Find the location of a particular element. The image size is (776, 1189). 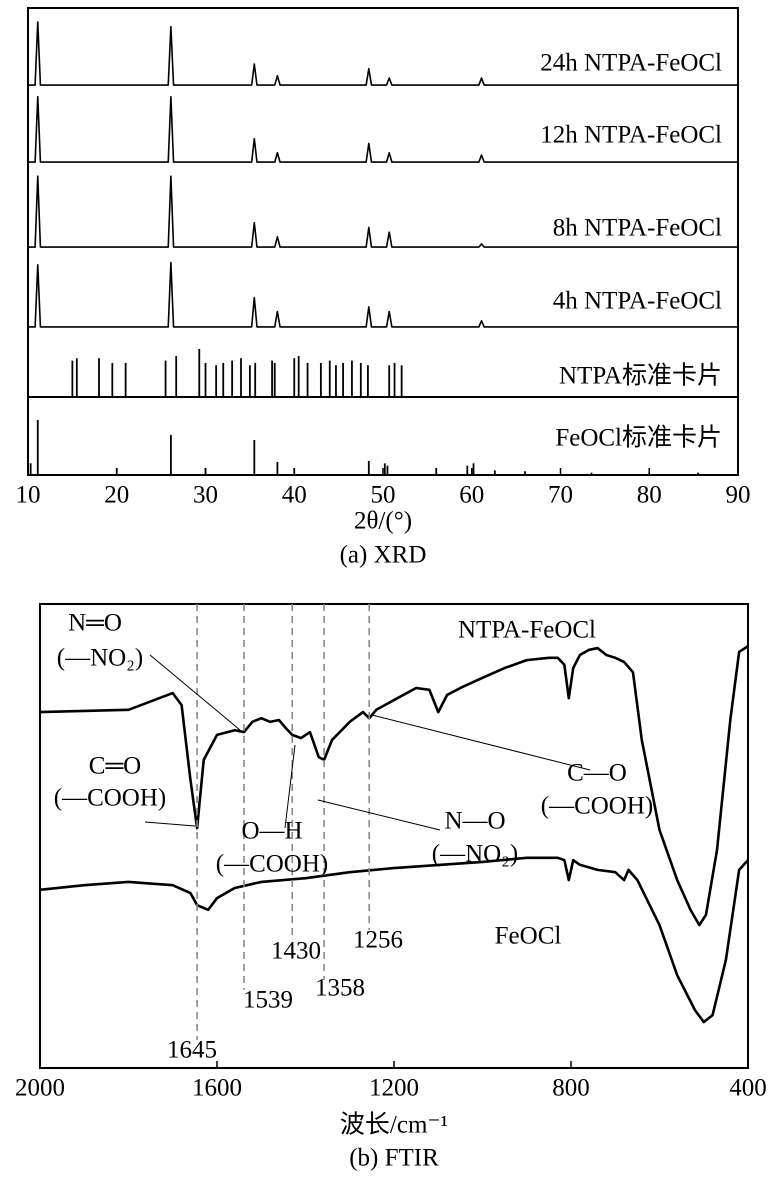

marker-label: 1430 is located at coordinates (296, 951).